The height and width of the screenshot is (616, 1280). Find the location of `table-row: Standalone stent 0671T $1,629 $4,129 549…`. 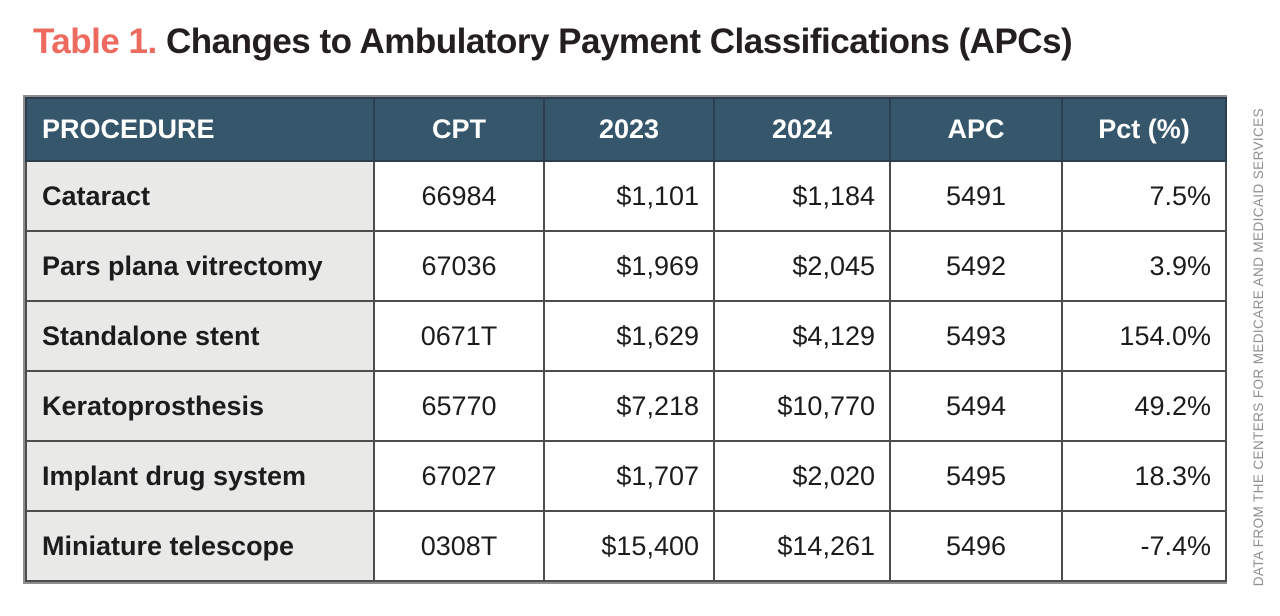

table-row: Standalone stent 0671T $1,629 $4,129 549… is located at coordinates (626, 336).